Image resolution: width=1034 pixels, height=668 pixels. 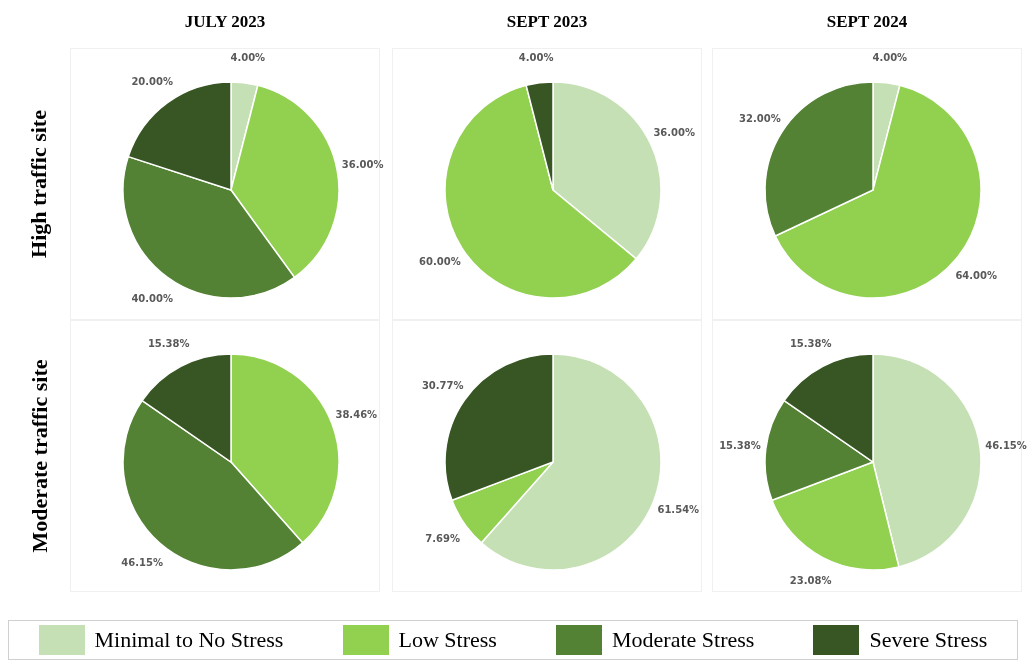 What do you see at coordinates (447, 640) in the screenshot?
I see `legend-label: Low Stress` at bounding box center [447, 640].